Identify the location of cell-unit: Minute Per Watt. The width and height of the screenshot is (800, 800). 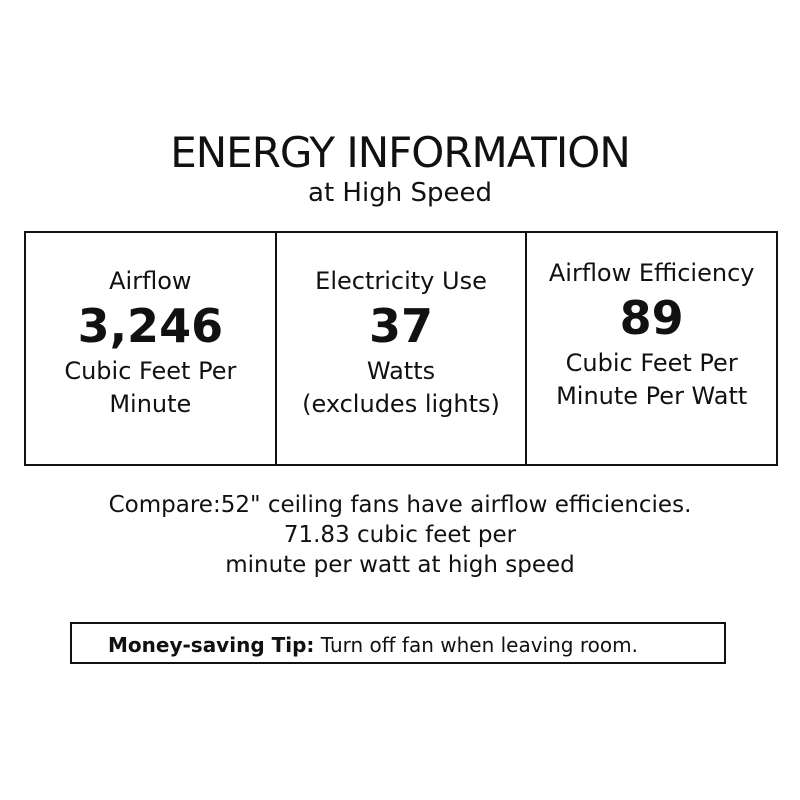
(652, 396).